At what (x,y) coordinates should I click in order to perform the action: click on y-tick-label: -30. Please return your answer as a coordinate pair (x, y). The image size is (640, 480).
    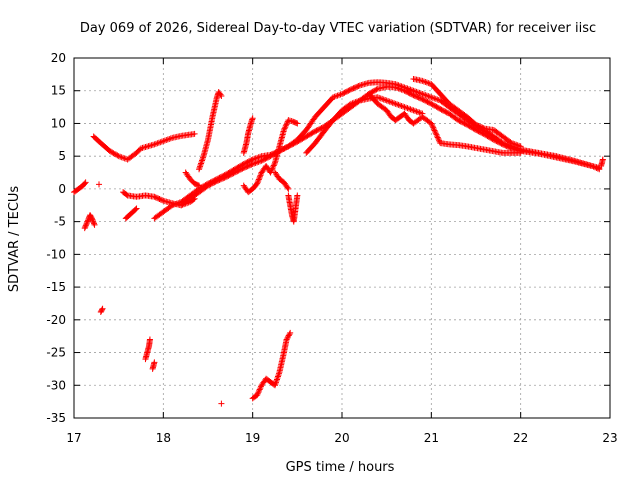
    Looking at the image, I should click on (56, 385).